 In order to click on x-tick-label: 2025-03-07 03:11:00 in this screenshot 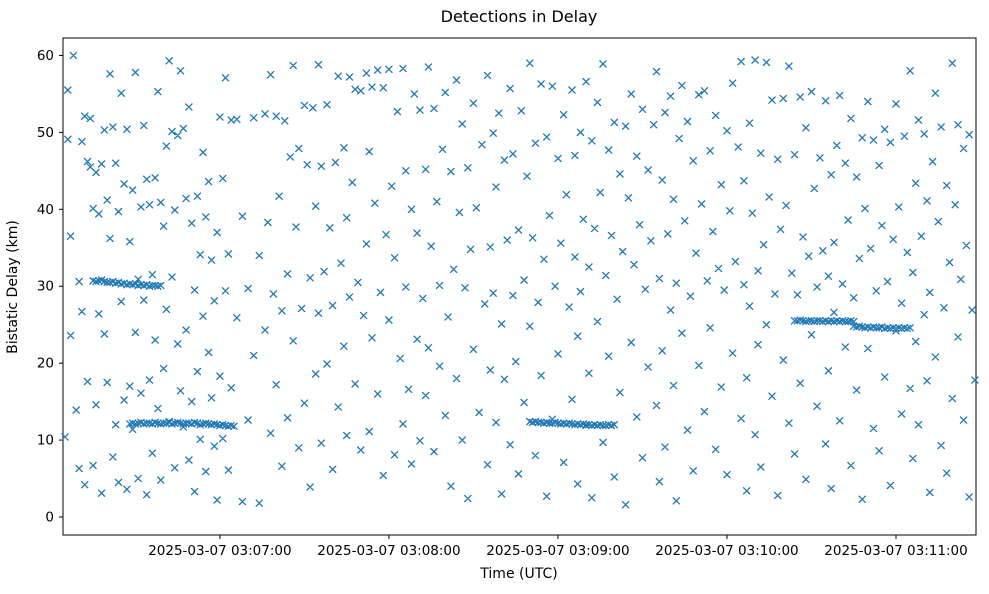, I will do `click(895, 551)`.